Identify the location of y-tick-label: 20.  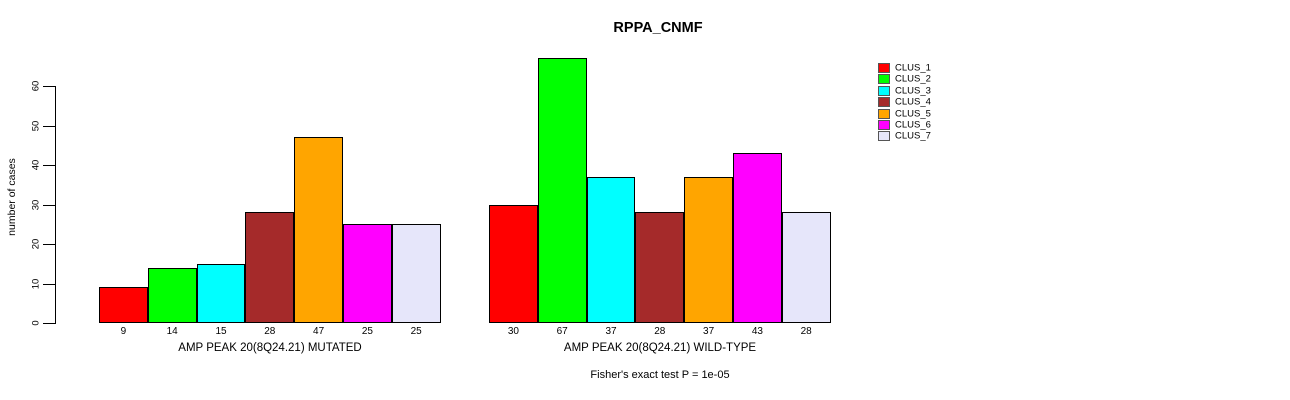
(36, 244).